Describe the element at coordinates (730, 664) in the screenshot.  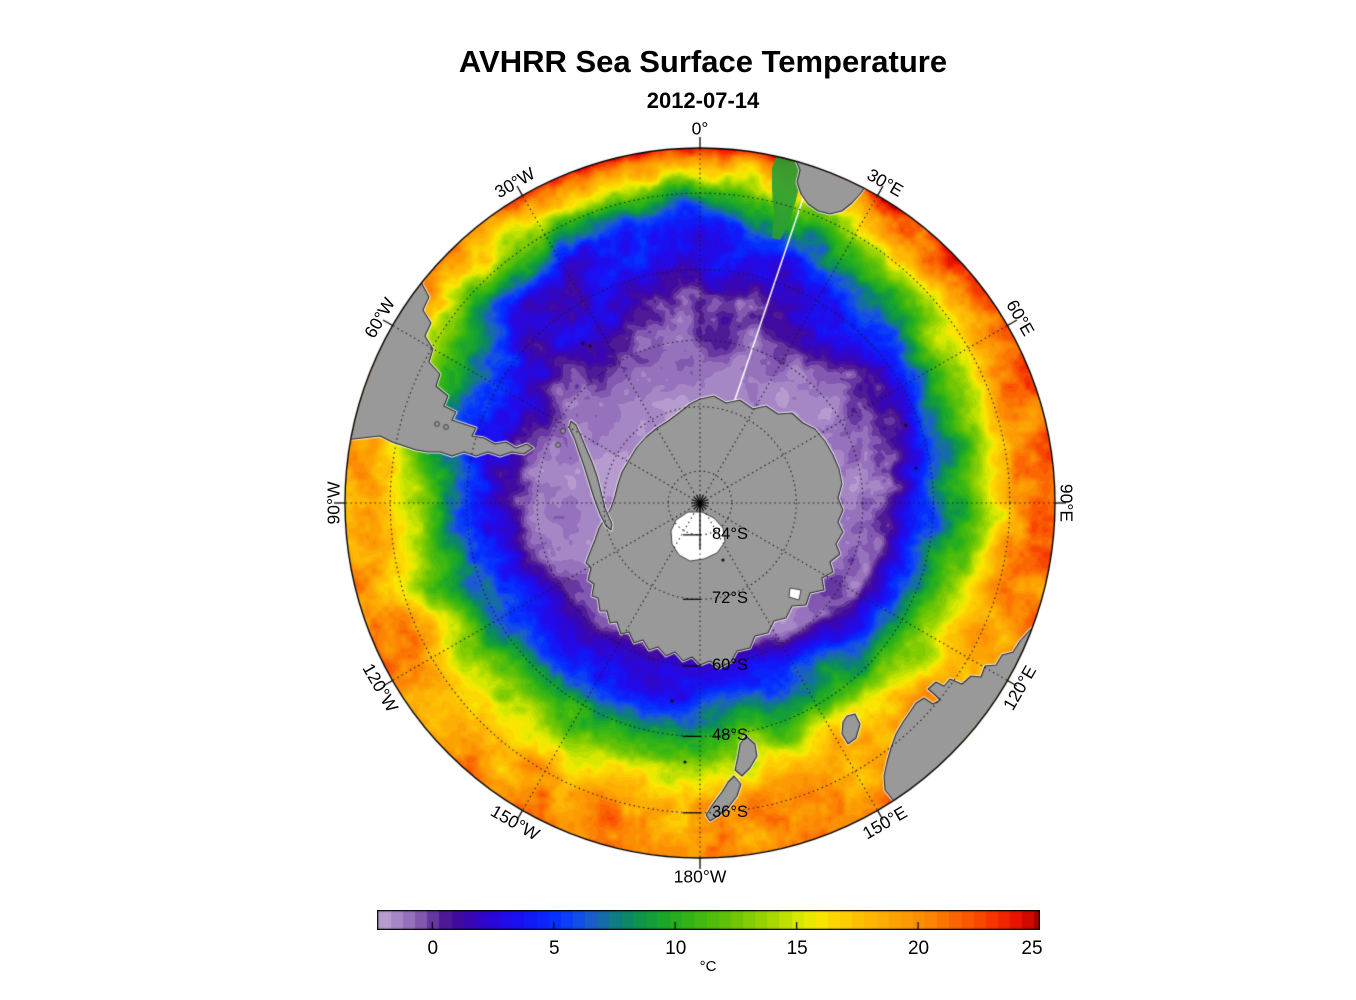
I see `lat-label-60S: 60°S` at that location.